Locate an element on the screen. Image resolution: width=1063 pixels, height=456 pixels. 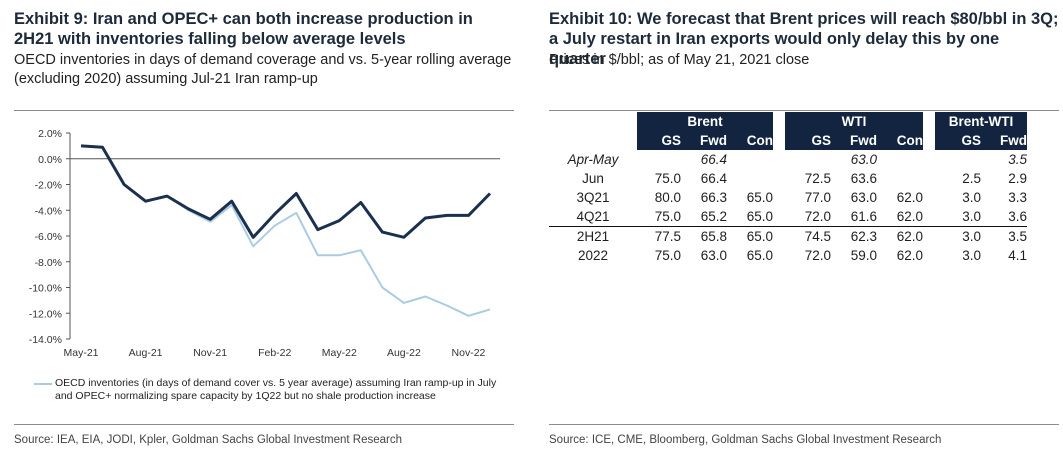
y-tick-label: -10.0% is located at coordinates (45, 289).